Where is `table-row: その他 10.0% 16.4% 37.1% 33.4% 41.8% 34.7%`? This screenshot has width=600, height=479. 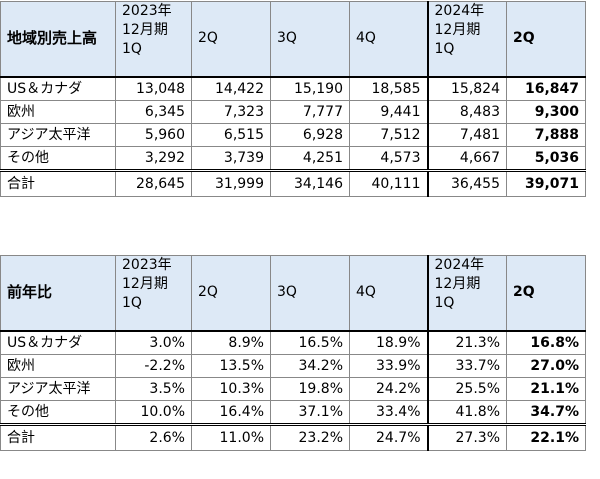
table-row: その他 10.0% 16.4% 37.1% 33.4% 41.8% 34.7% is located at coordinates (293, 412).